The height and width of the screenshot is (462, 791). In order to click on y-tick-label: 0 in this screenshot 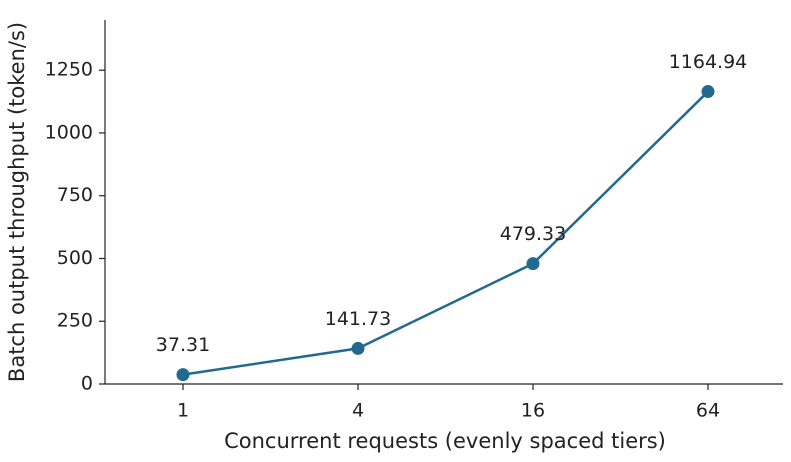, I will do `click(87, 384)`.